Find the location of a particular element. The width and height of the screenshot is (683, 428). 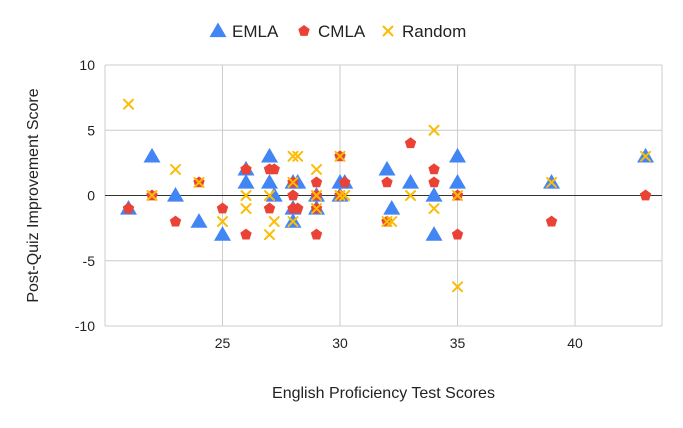

y-tick-label: 5 is located at coordinates (91, 130).